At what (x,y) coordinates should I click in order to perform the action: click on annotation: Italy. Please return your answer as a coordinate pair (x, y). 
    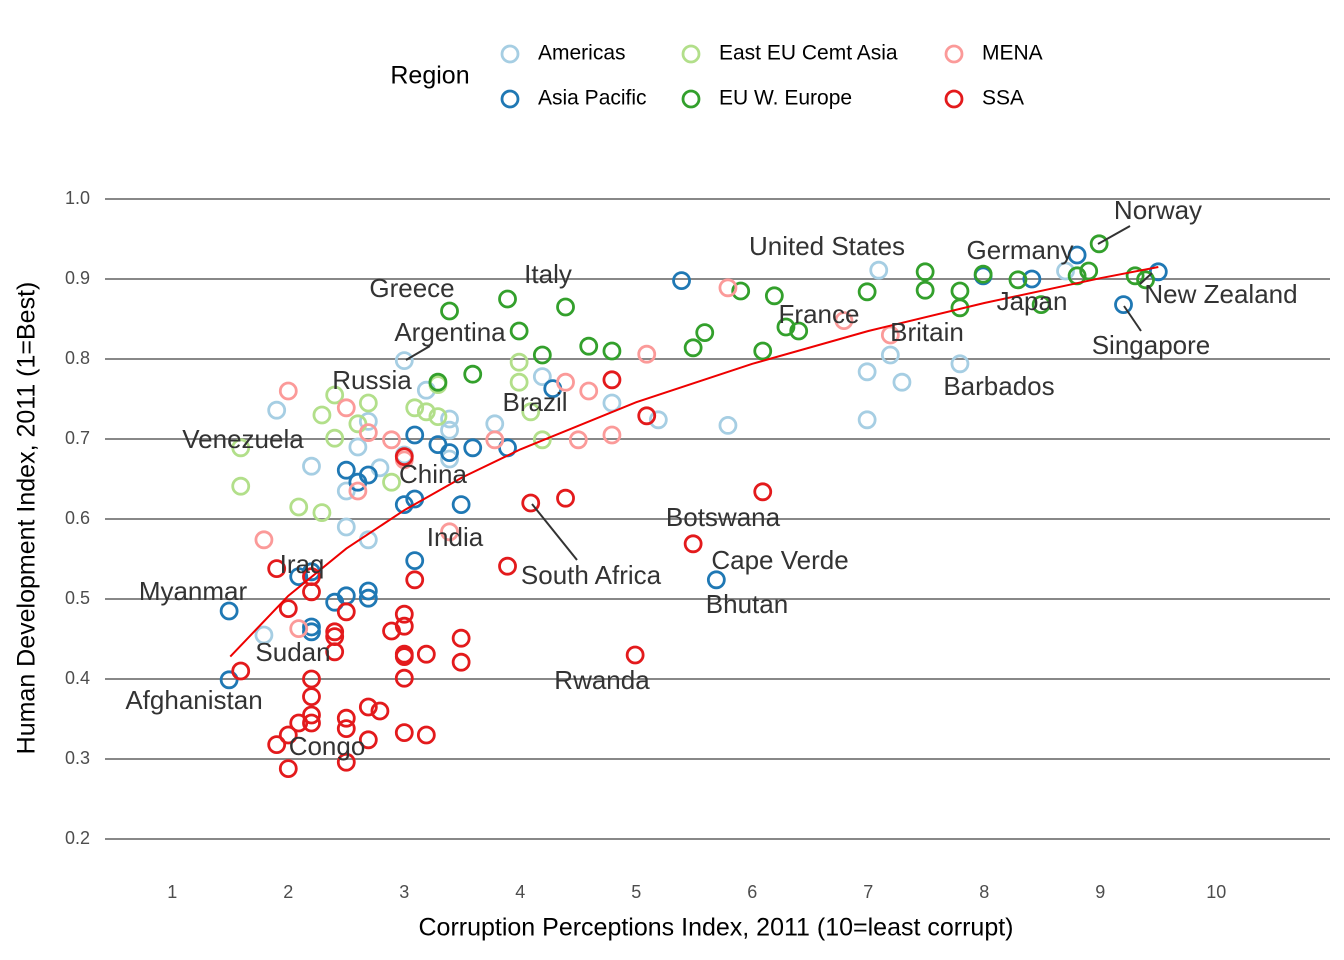
    Looking at the image, I should click on (548, 274).